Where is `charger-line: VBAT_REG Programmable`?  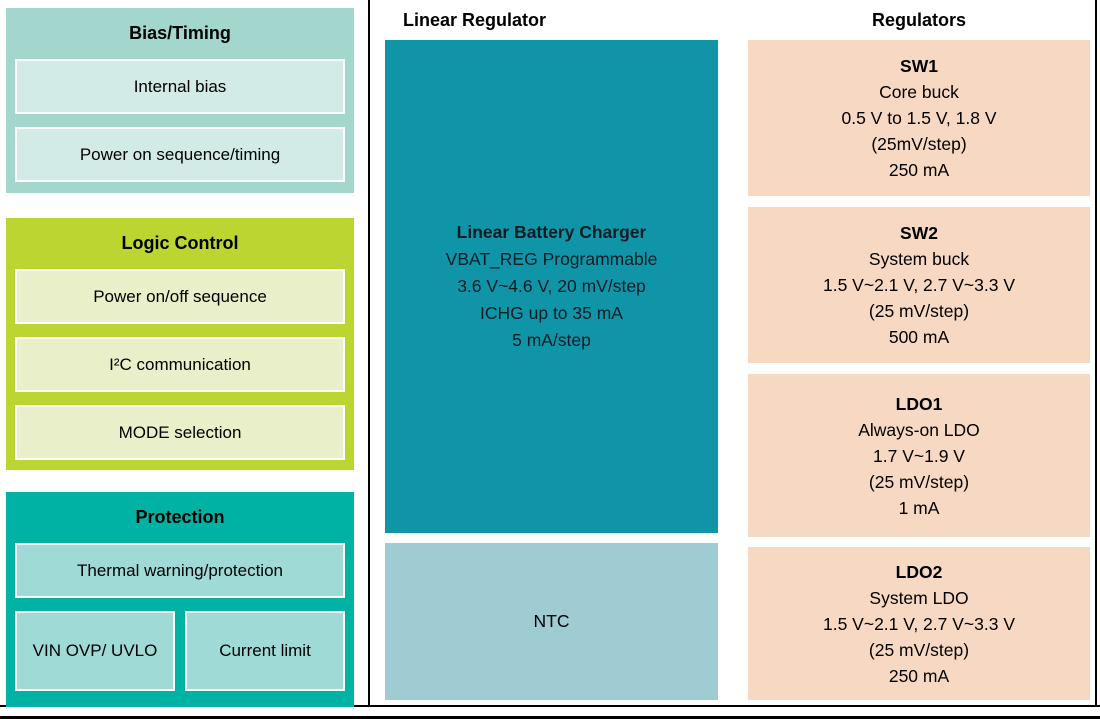
charger-line: VBAT_REG Programmable is located at coordinates (551, 259).